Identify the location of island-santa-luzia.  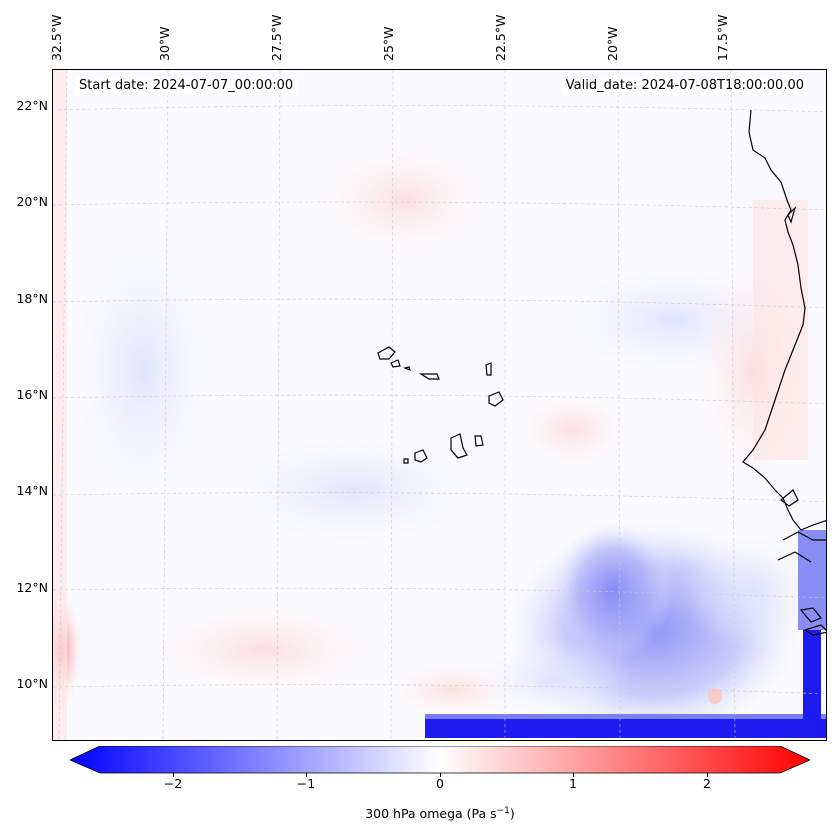
(407, 369).